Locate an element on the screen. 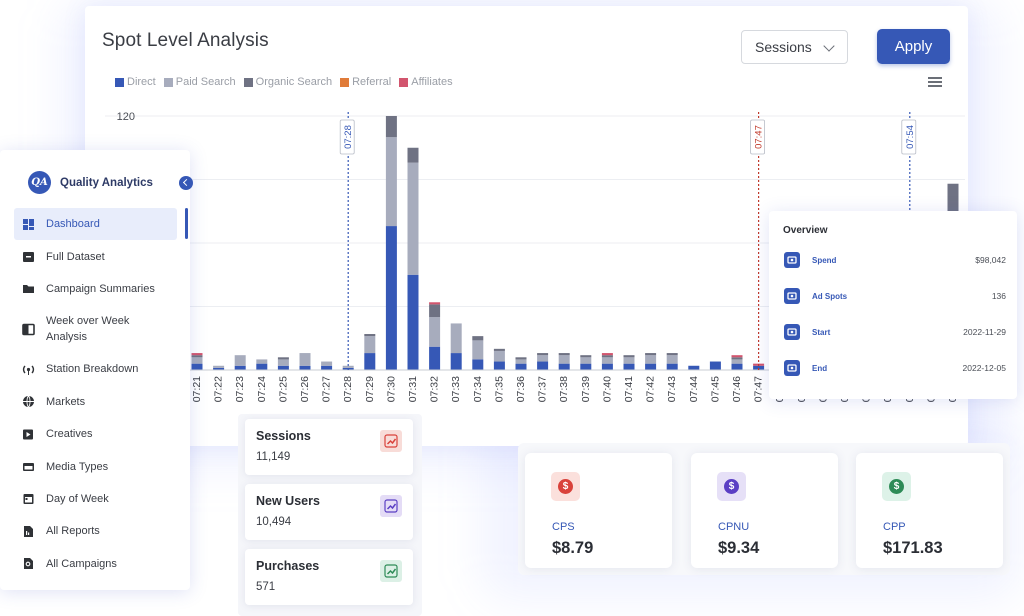 This screenshot has height=616, width=1024. legend-item: Referral is located at coordinates (365, 82).